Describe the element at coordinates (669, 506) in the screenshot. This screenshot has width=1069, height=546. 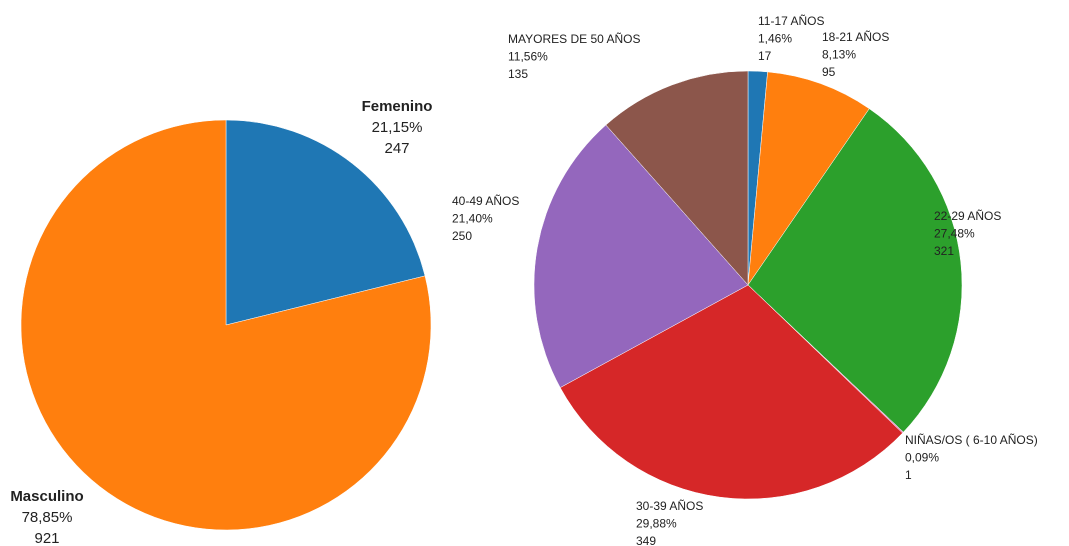
I see `slice-name: 30-39 AÑOS` at that location.